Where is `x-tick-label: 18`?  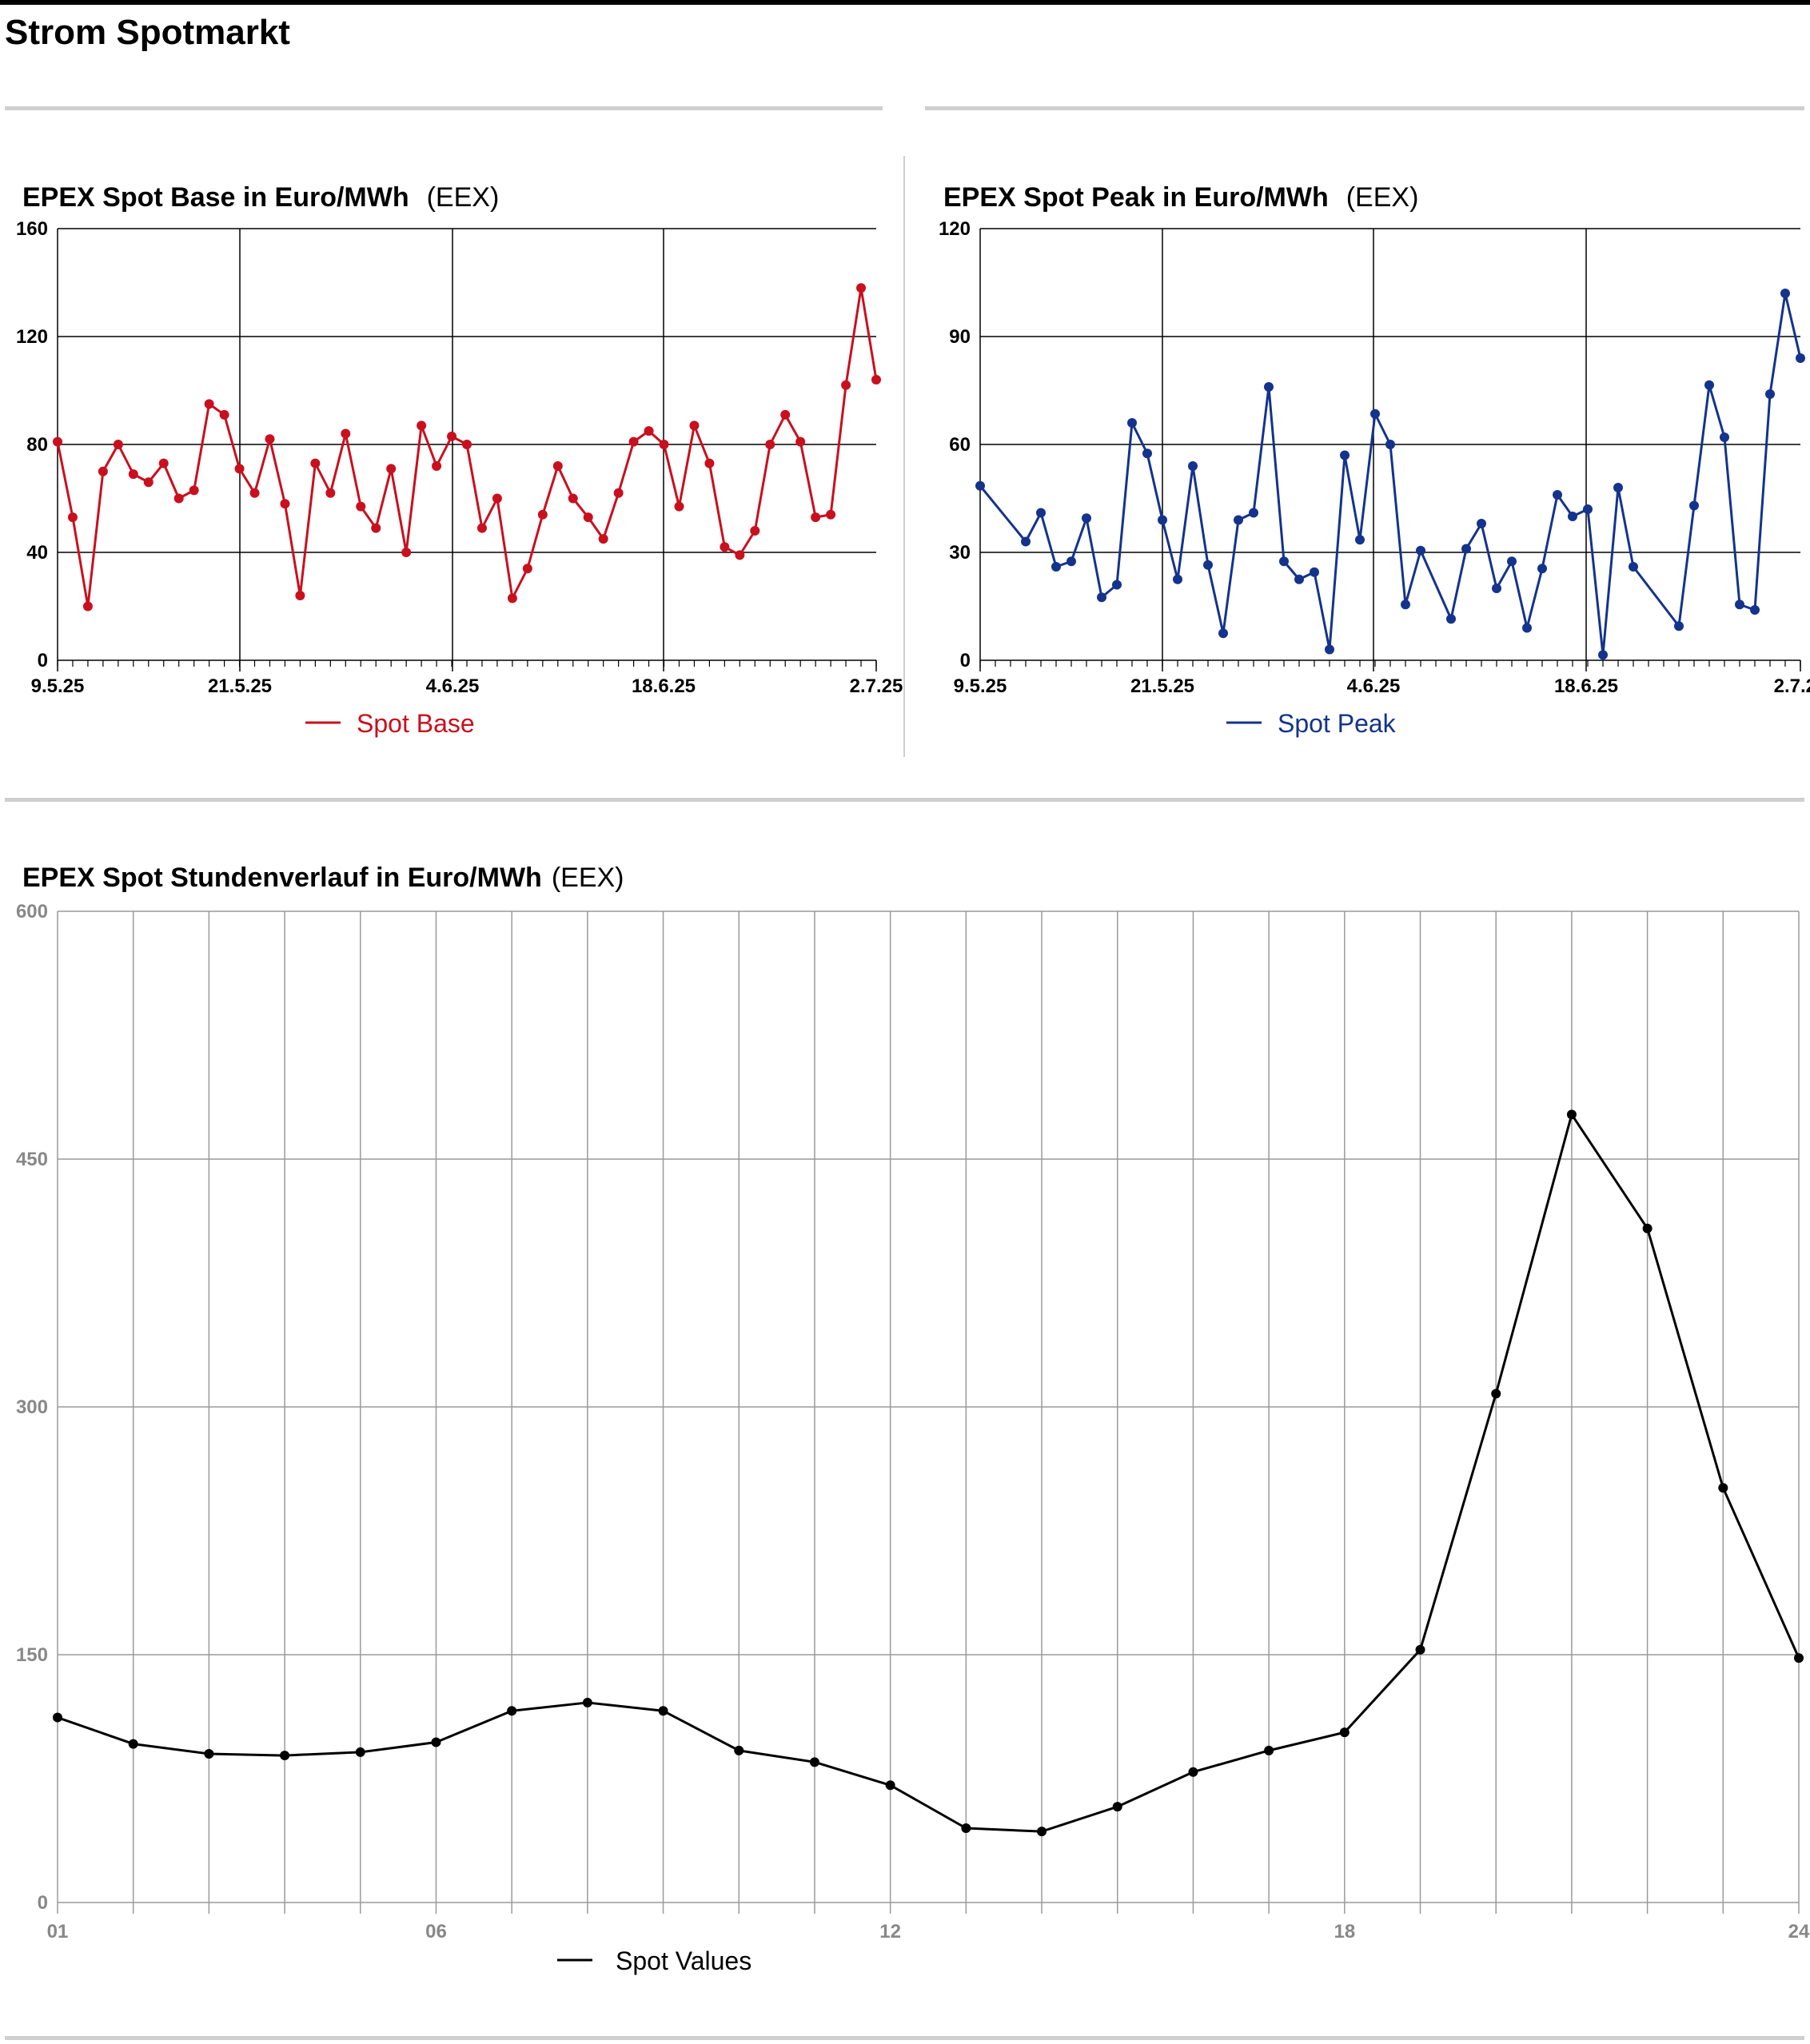 x-tick-label: 18 is located at coordinates (1344, 1931).